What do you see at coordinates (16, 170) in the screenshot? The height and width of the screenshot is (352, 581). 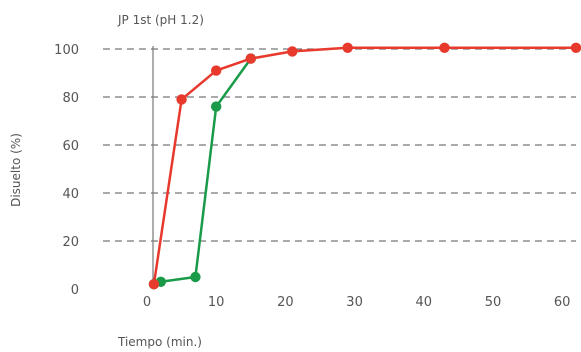 I see `y-axis-label: Disuelto (%)` at bounding box center [16, 170].